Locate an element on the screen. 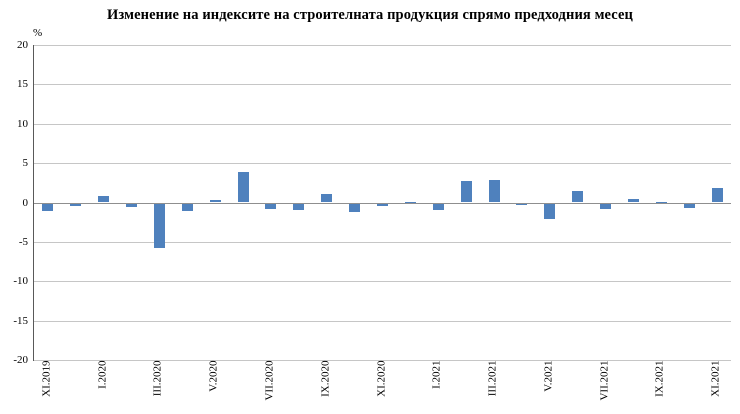 This screenshot has height=414, width=740. bar-XI.2020 is located at coordinates (382, 204).